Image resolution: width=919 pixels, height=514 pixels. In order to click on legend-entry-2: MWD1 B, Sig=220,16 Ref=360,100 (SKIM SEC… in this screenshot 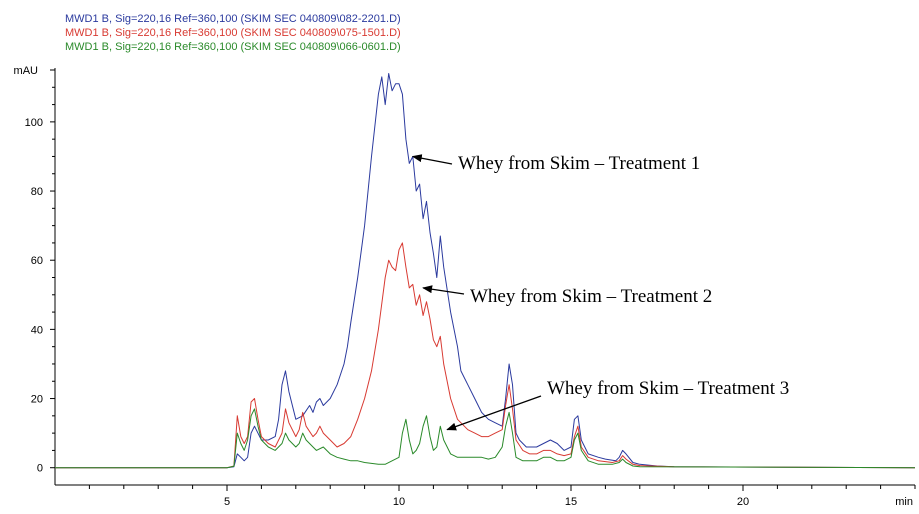, I will do `click(233, 33)`.